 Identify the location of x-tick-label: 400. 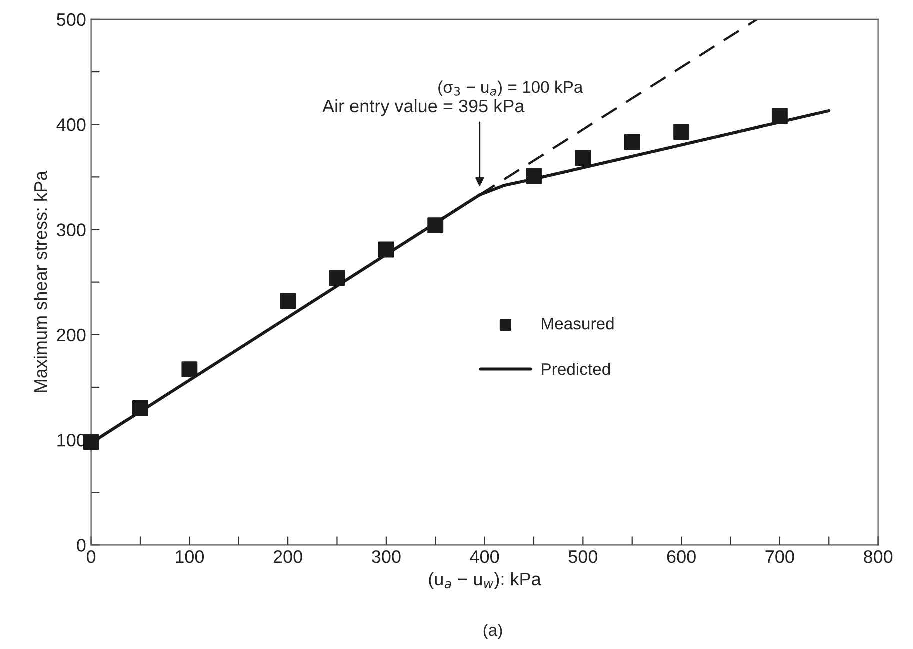
(485, 557).